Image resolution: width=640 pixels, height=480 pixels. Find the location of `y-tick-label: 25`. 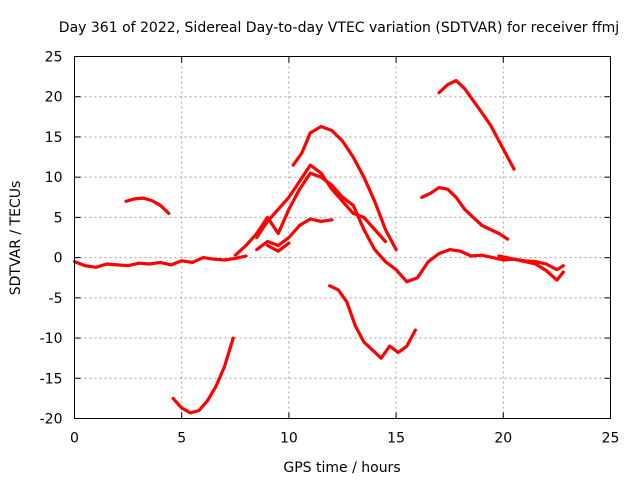

y-tick-label: 25 is located at coordinates (54, 58).